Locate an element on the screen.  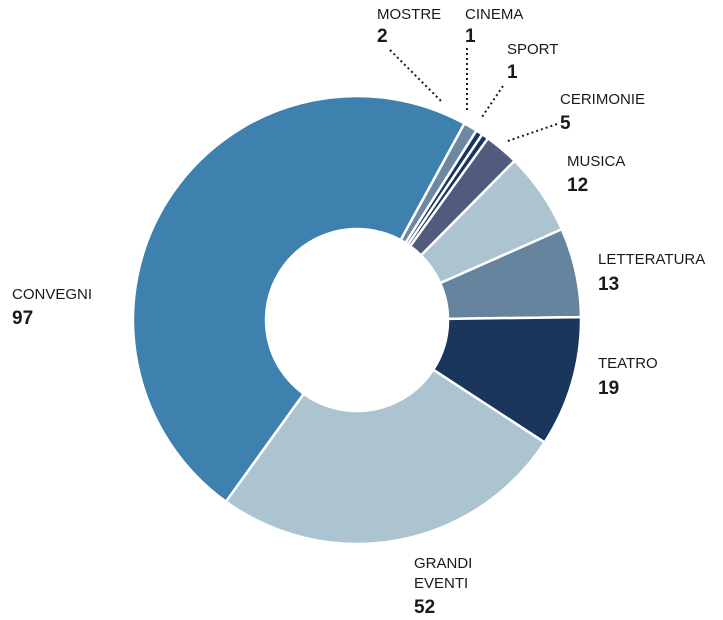
label-teatro-name: TEATRO is located at coordinates (628, 363).